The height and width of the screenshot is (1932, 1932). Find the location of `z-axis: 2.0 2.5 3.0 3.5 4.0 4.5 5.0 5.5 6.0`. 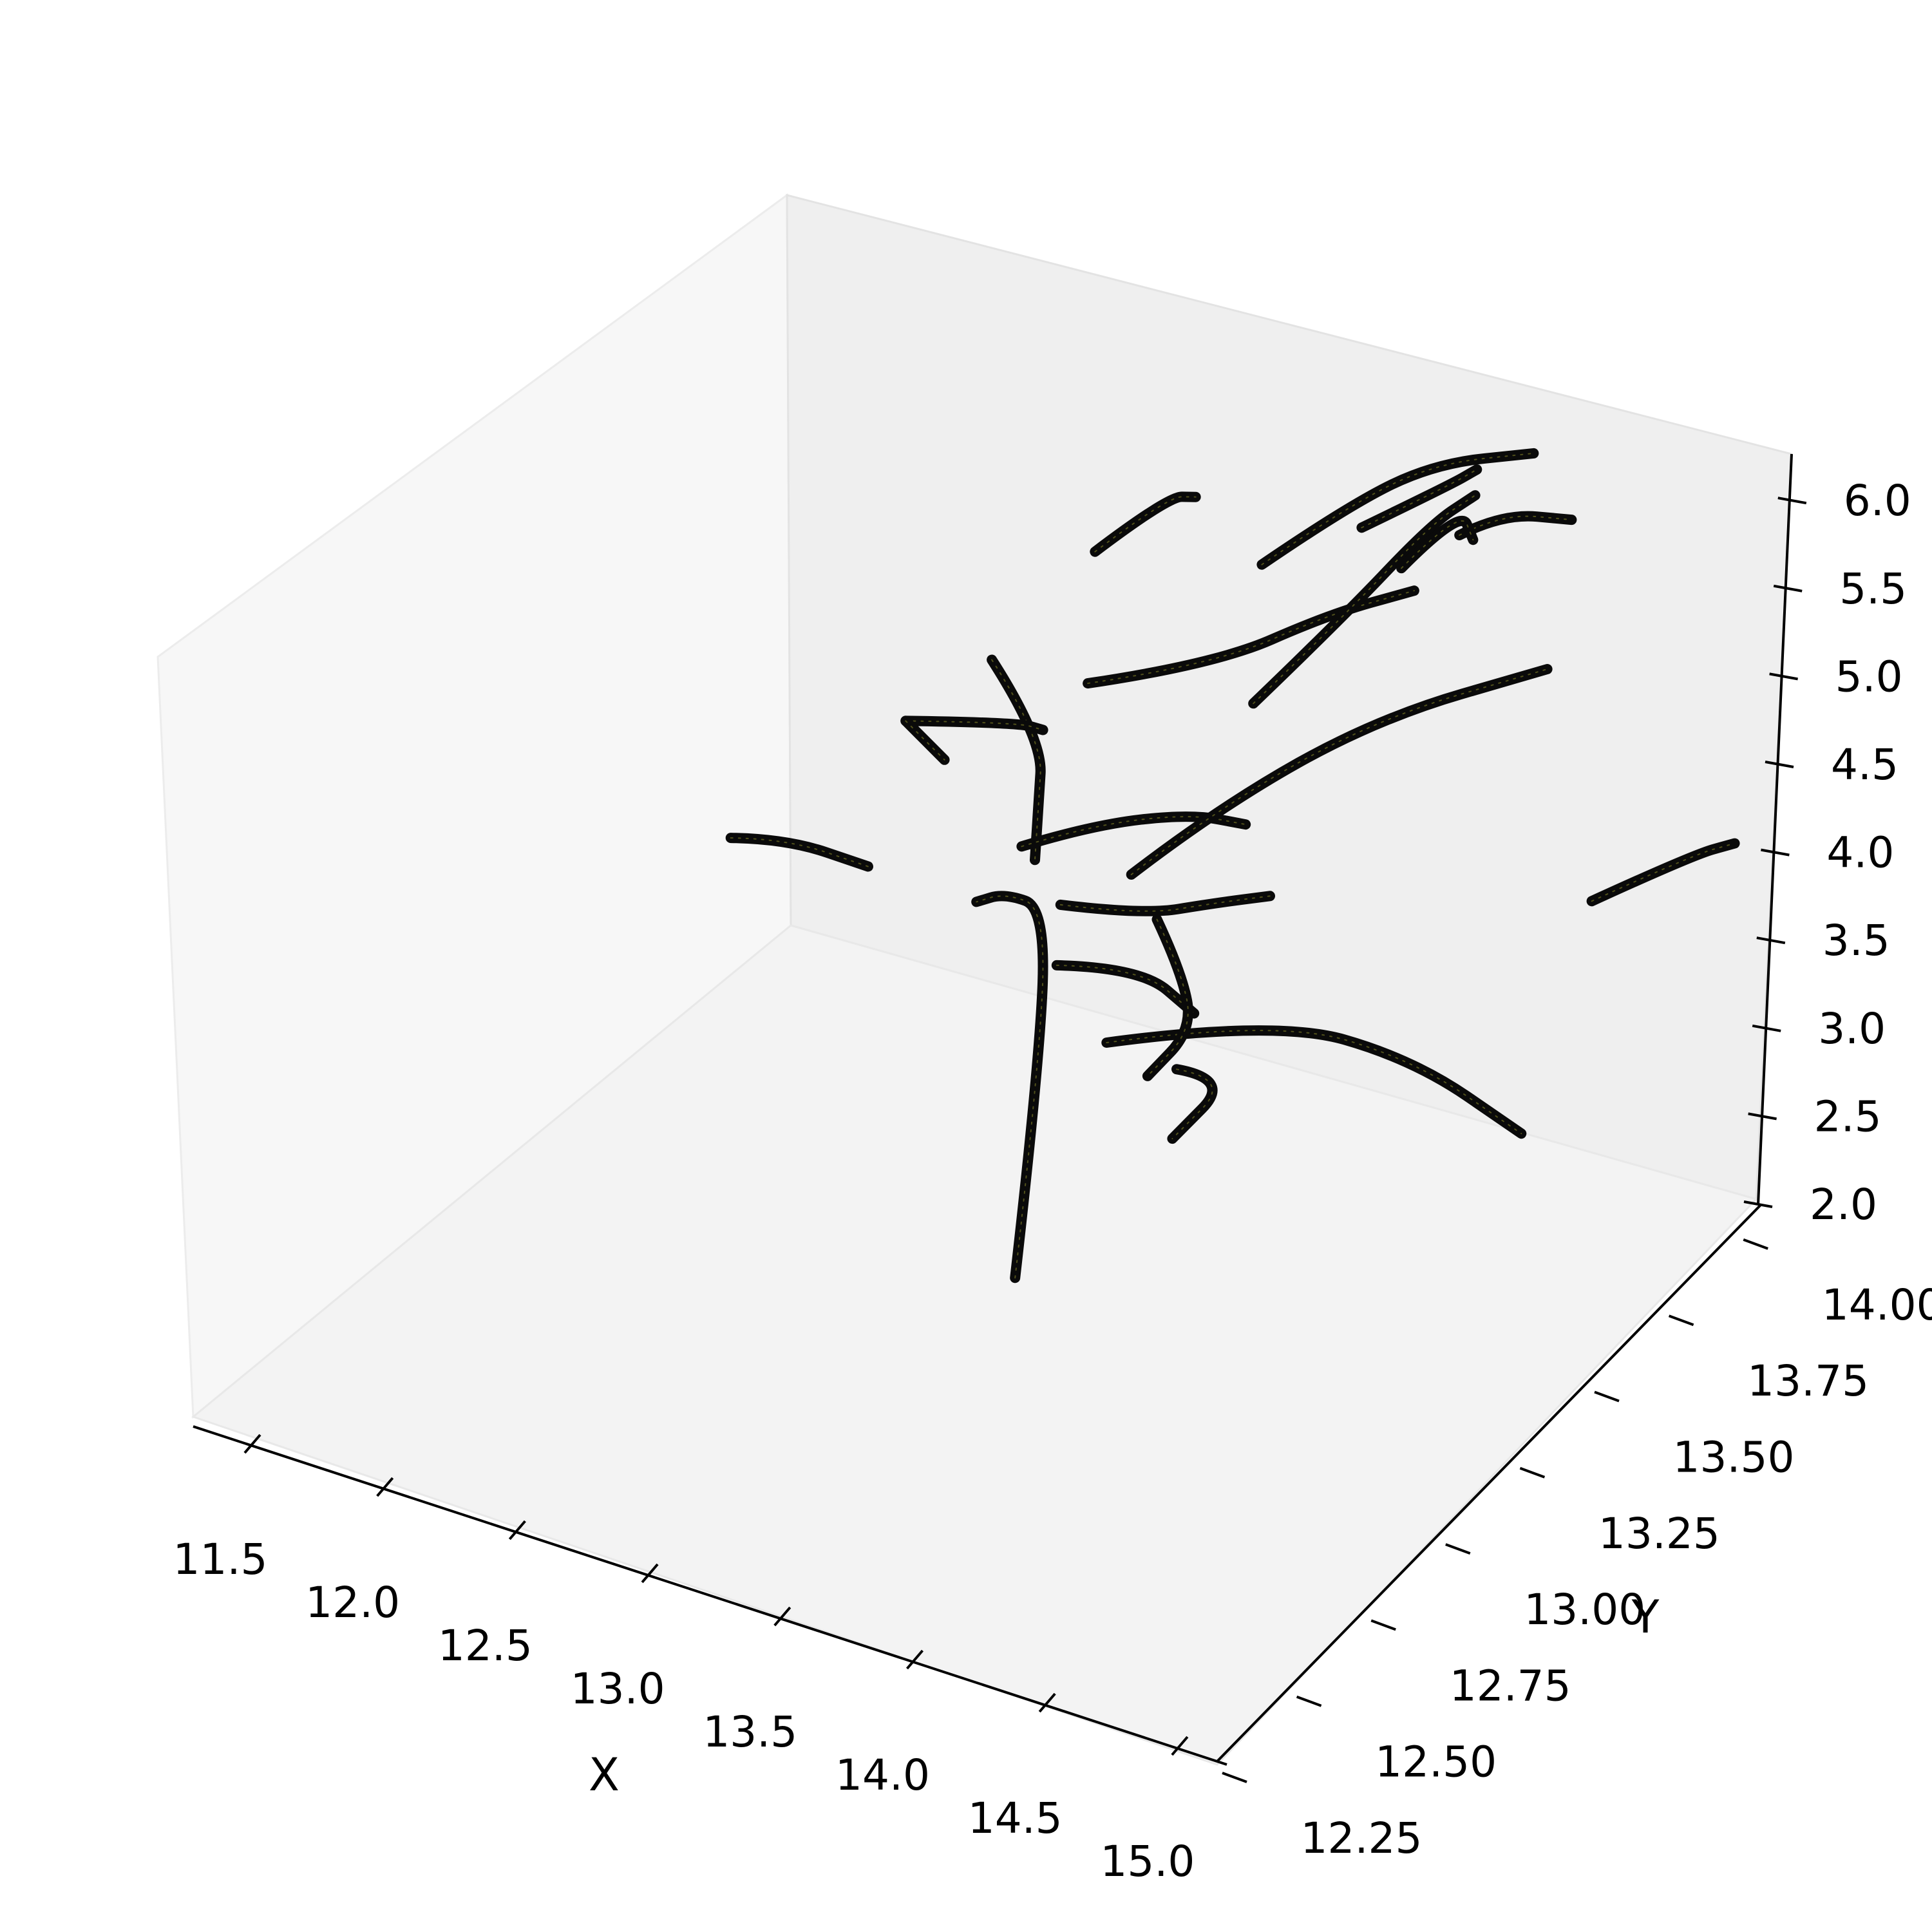

z-axis: 2.0 2.5 3.0 3.5 4.0 4.5 5.0 5.5 6.0 is located at coordinates (1827, 841).